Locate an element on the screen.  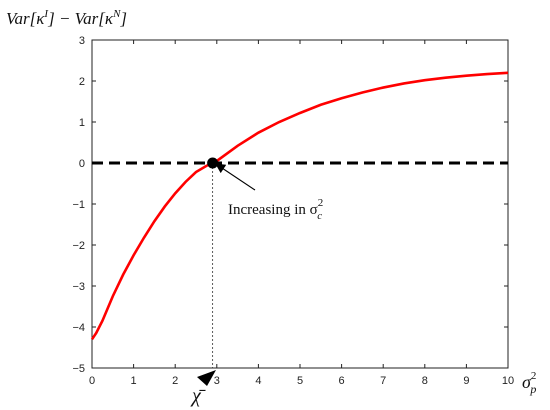
y-tick-label: 1 is located at coordinates (82, 123).